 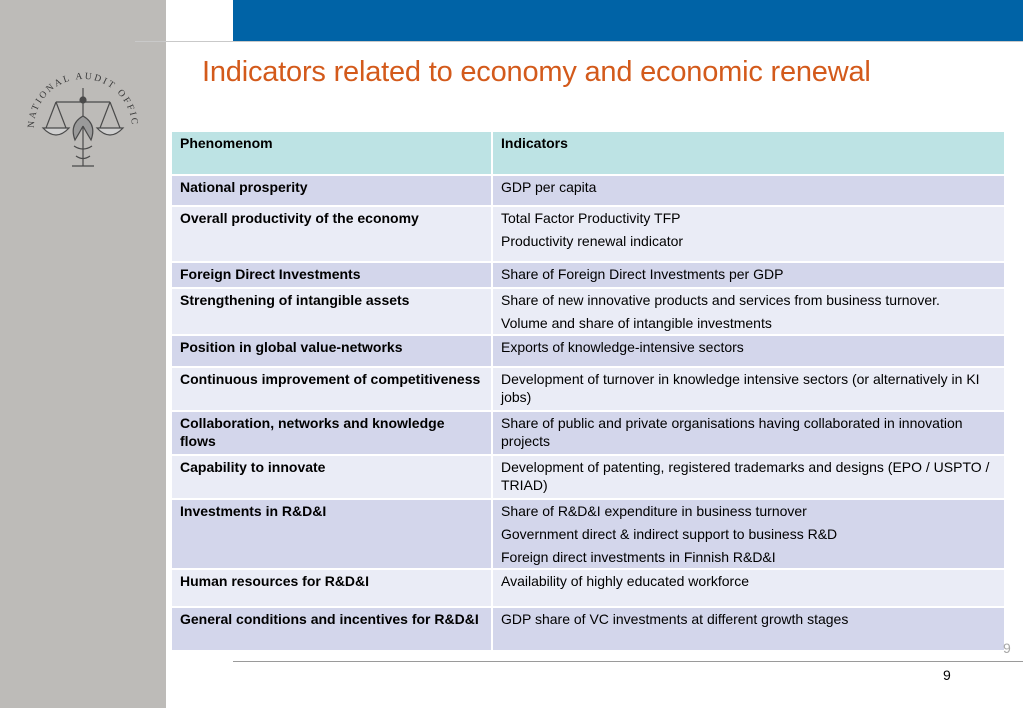 I want to click on phenomenon-cell: National prosperity, so click(x=331, y=190).